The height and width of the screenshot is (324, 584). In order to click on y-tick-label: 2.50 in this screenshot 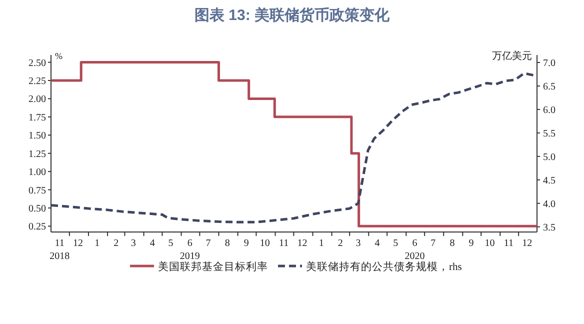, I will do `click(37, 63)`.